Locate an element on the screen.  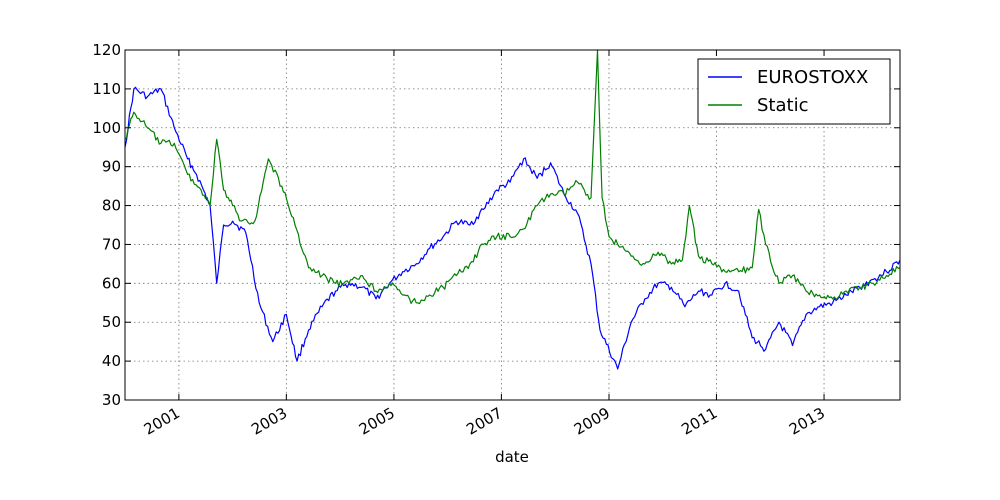
legend: EUROSTOXX Static is located at coordinates (794, 91).